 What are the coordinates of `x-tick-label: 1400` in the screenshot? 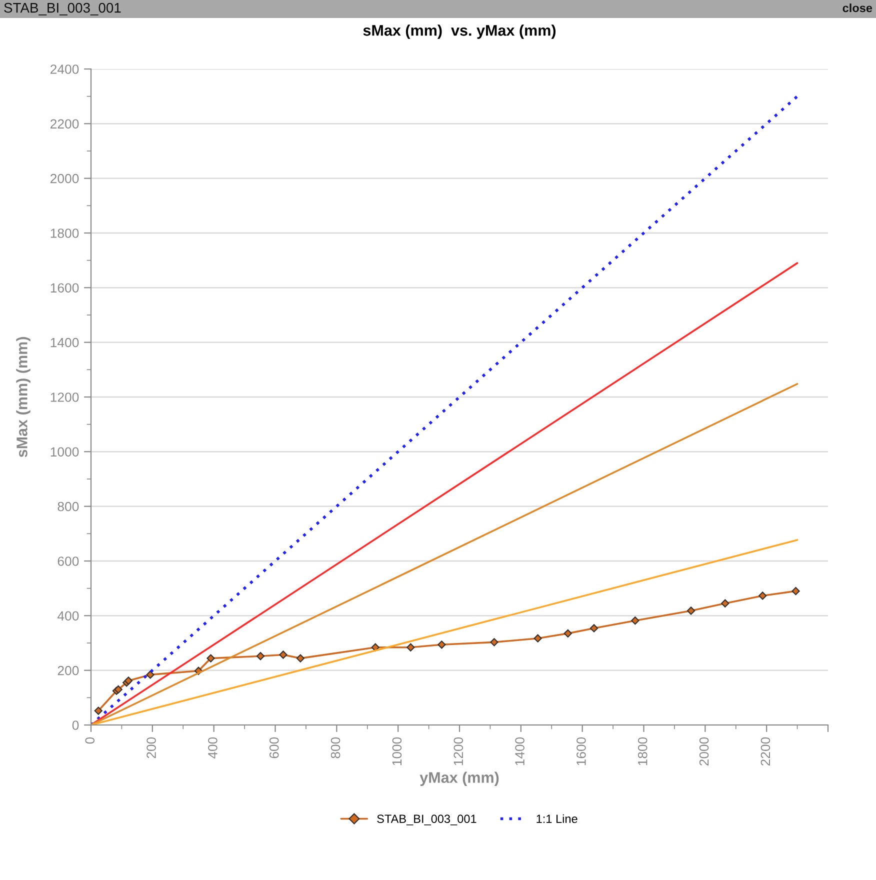 It's located at (519, 751).